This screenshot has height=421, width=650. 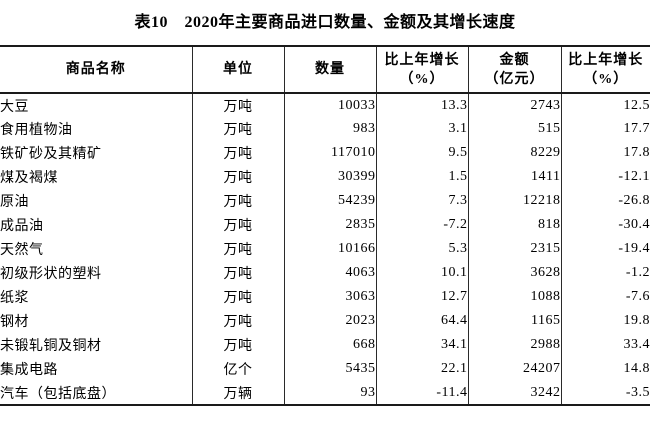 What do you see at coordinates (634, 176) in the screenshot?
I see `cell-amount_growth: -12.1` at bounding box center [634, 176].